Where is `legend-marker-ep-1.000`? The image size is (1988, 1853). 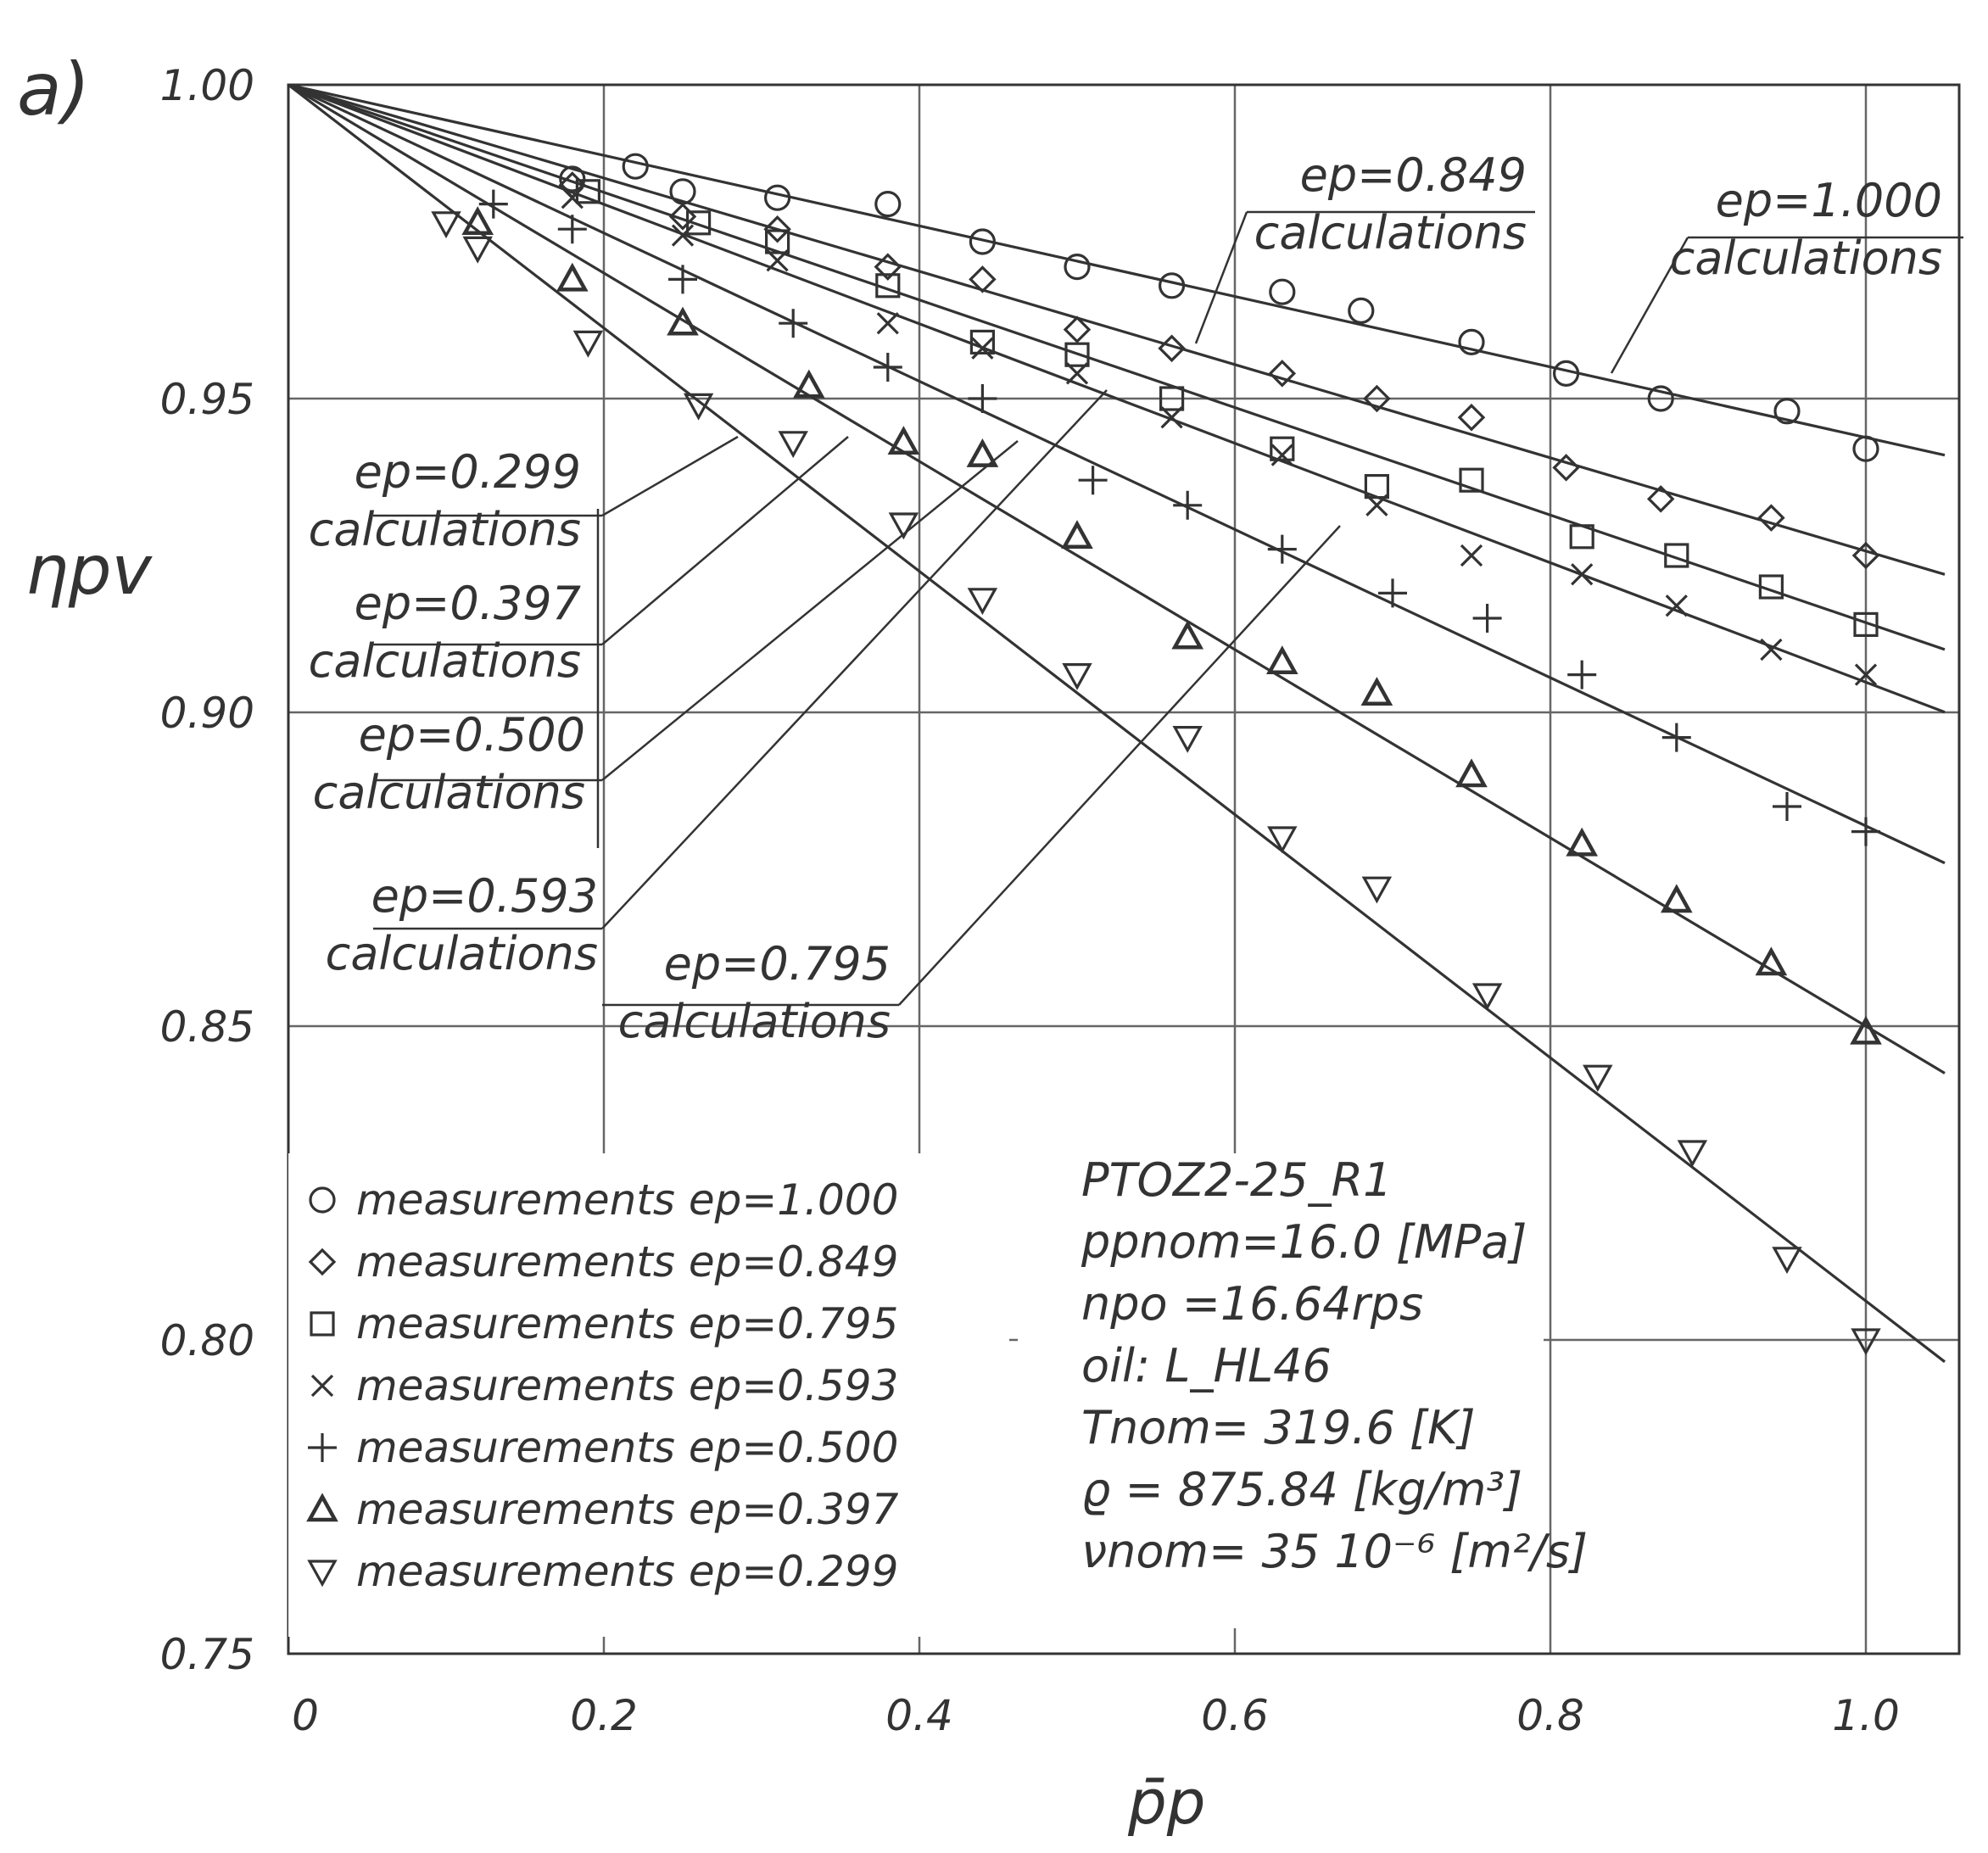
legend-marker-ep-1.000 is located at coordinates (322, 1200).